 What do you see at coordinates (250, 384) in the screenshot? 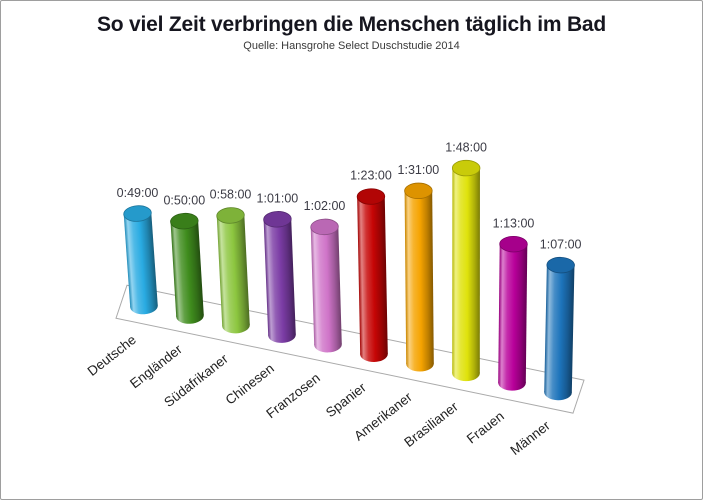
I see `bar-category-label: Chinesen` at bounding box center [250, 384].